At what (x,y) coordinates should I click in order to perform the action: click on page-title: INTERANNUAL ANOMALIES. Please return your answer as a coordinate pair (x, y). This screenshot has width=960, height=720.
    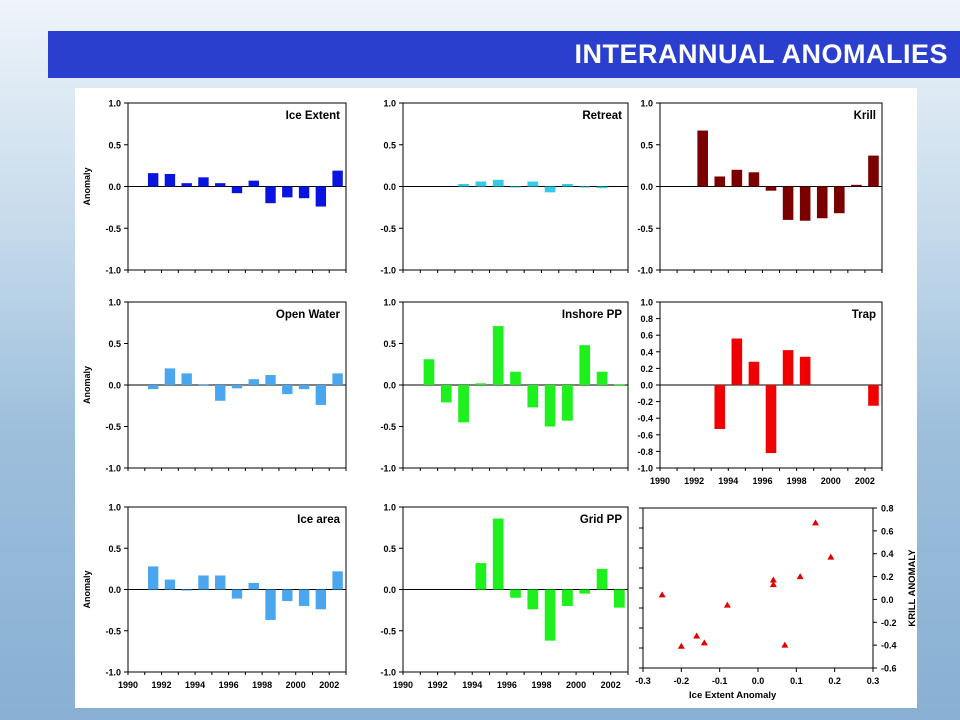
    Looking at the image, I should click on (761, 54).